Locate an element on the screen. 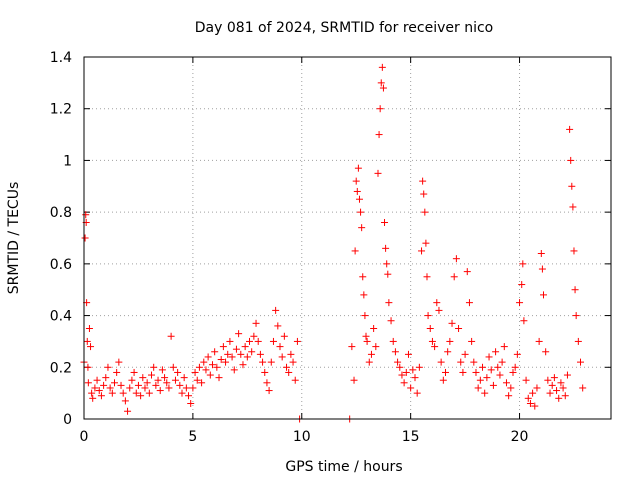 The width and height of the screenshot is (640, 480). x-tick-label: 5 is located at coordinates (192, 437).